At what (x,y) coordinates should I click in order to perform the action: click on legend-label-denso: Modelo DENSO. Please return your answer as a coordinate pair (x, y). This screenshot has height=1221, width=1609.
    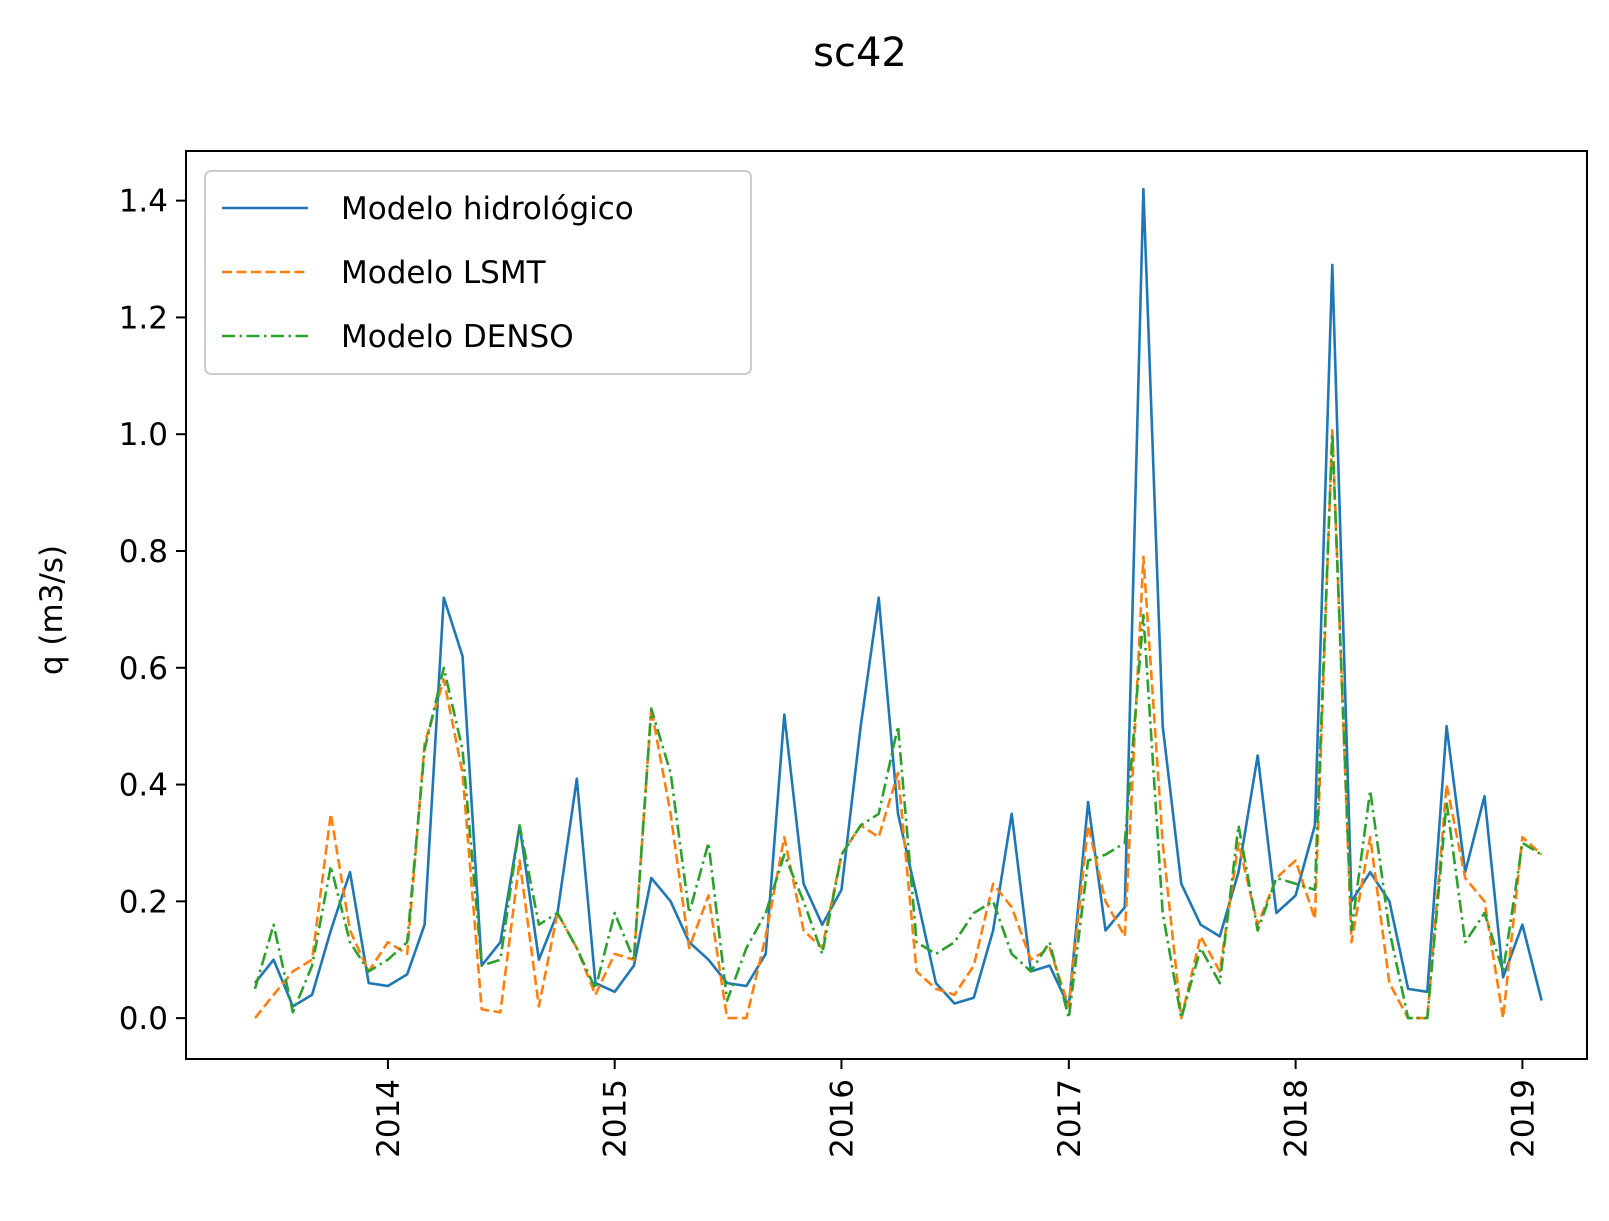
    Looking at the image, I should click on (457, 337).